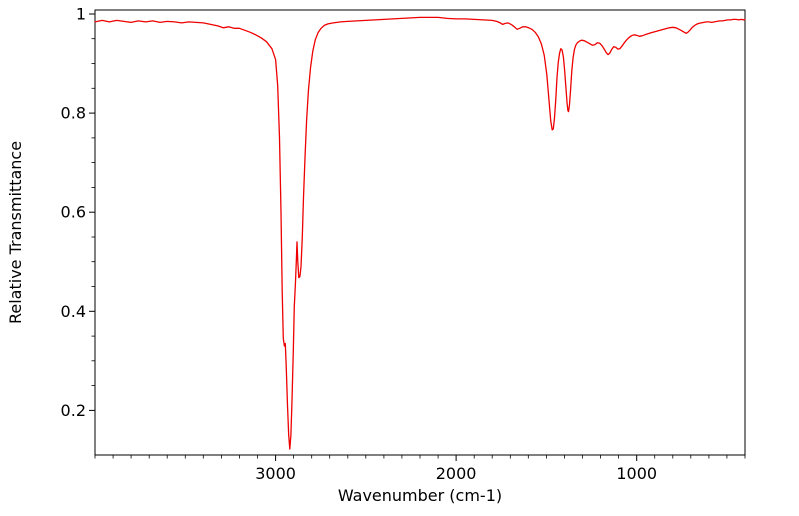  Describe the element at coordinates (73, 113) in the screenshot. I see `y-tick-label: 0.8` at that location.